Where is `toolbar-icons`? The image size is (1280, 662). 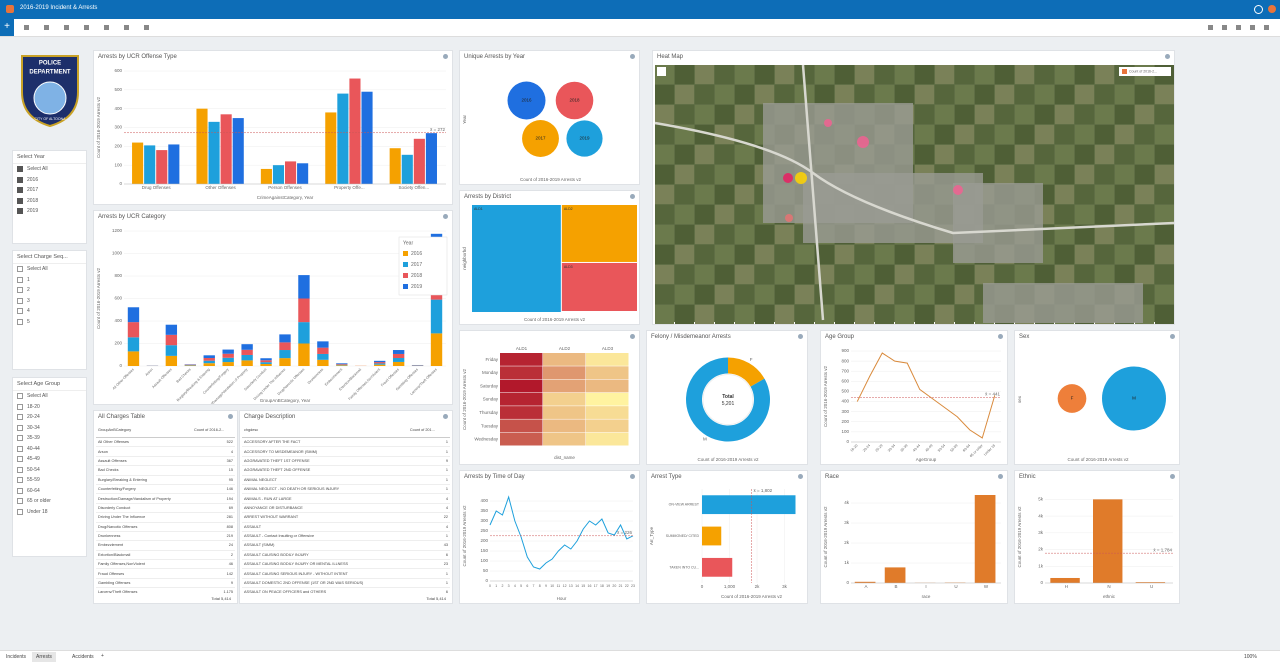
toolbar-icons is located at coordinates (86, 27).